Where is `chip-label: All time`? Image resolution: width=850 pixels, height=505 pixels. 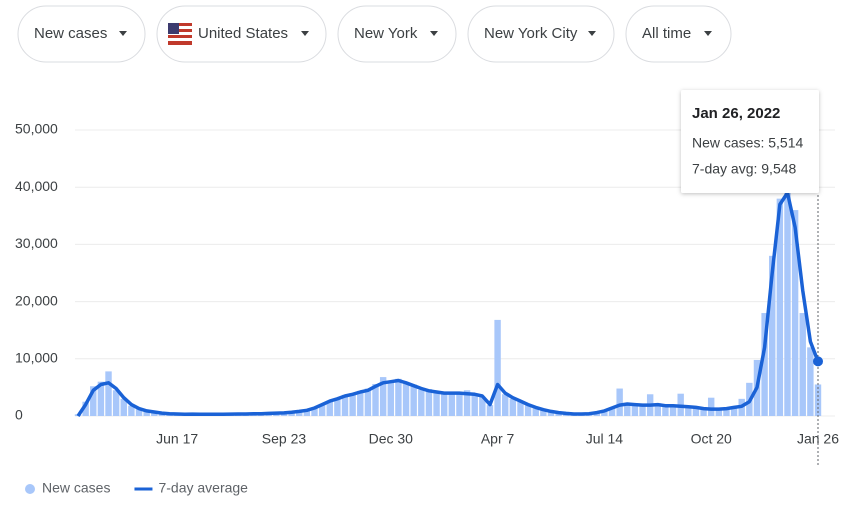 chip-label: All time is located at coordinates (666, 33).